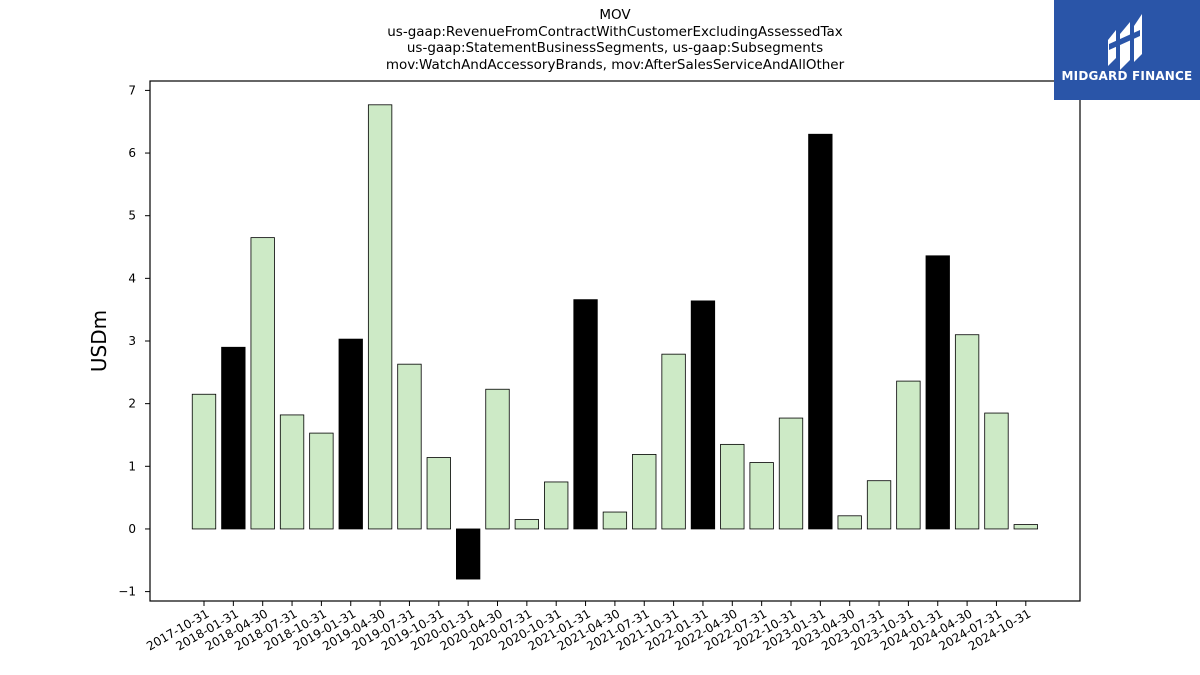 The width and height of the screenshot is (1200, 675). I want to click on logo-text: MIDGARD FINANCE, so click(1127, 76).